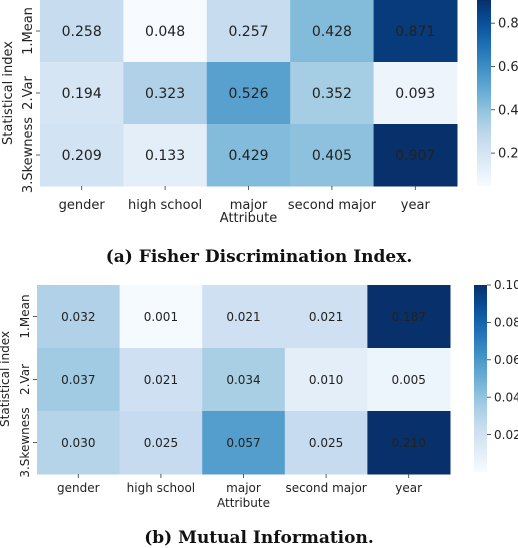 The width and height of the screenshot is (518, 548). I want to click on cell-value-label: 0.093, so click(415, 94).